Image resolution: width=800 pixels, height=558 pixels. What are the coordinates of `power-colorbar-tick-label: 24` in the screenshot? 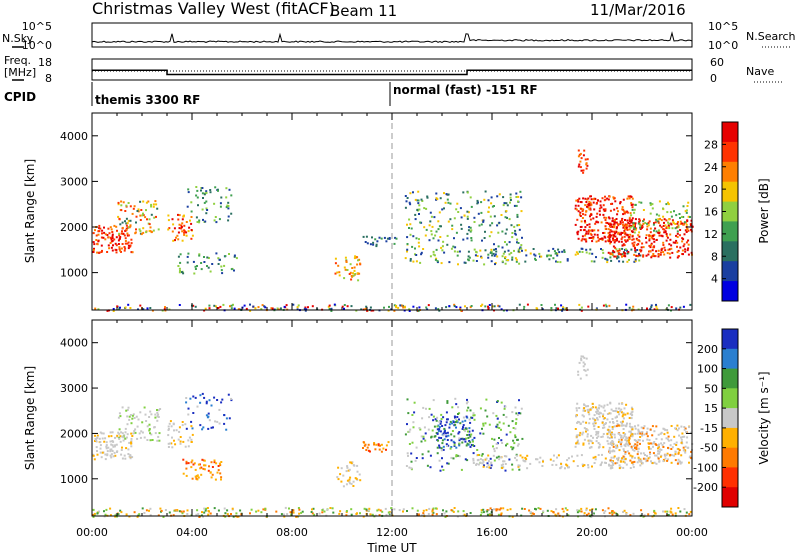 It's located at (711, 167).